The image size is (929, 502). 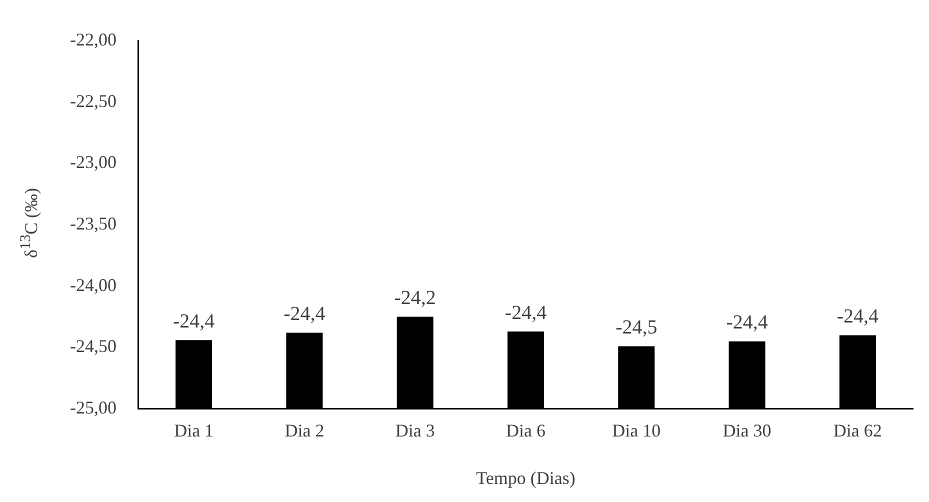 What do you see at coordinates (93, 162) in the screenshot?
I see `y-tick-label: -23,00` at bounding box center [93, 162].